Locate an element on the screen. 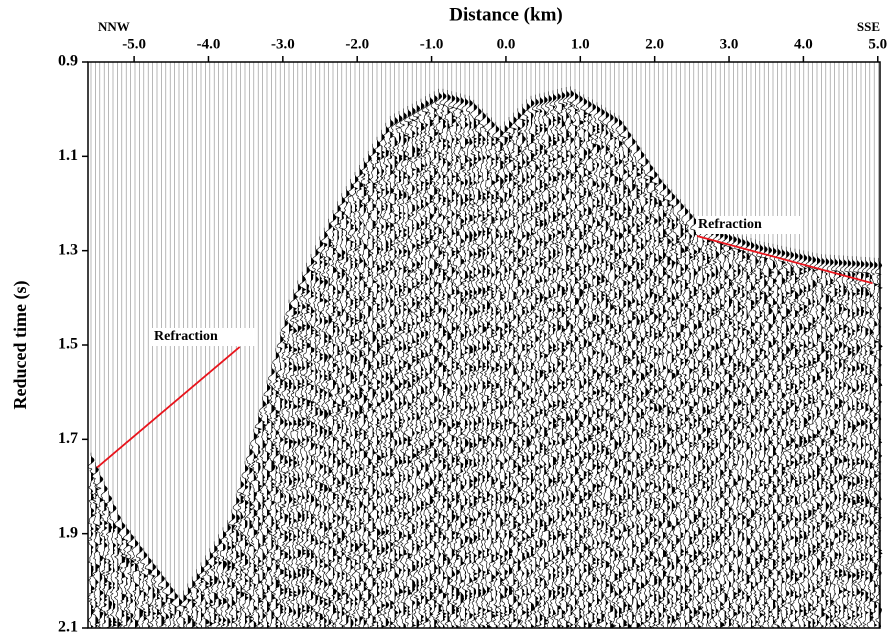  x-tick-label: 0.0 is located at coordinates (506, 44).